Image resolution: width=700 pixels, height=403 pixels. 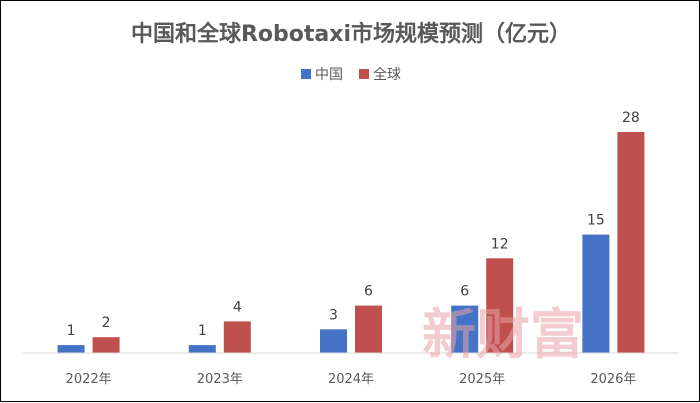 I want to click on legend: 中国 全球, so click(x=351, y=74).